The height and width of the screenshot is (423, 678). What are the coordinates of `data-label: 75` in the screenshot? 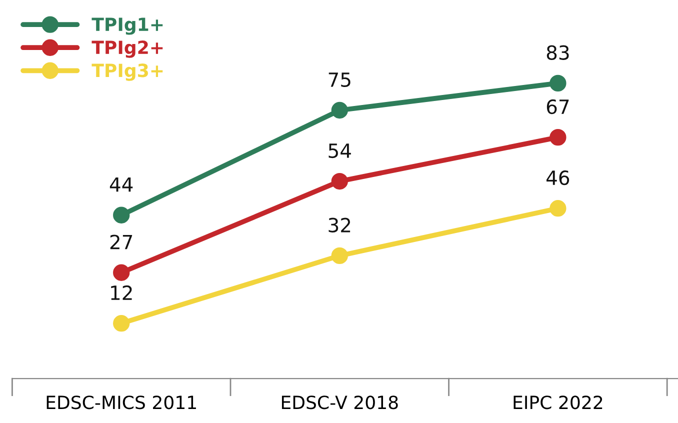 It's located at (339, 80).